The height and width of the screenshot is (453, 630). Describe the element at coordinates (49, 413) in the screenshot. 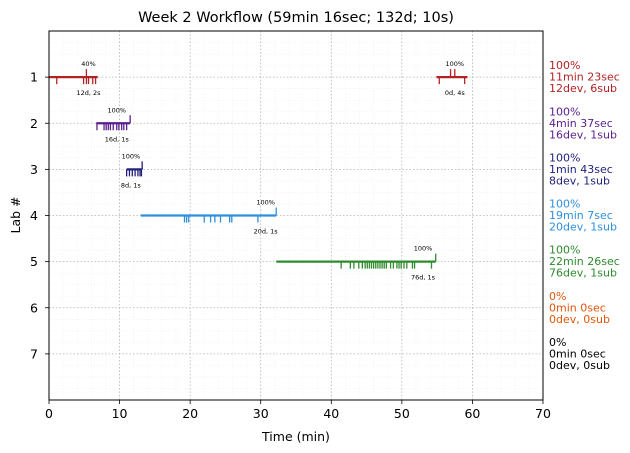

I see `x-tick-label: 0` at that location.